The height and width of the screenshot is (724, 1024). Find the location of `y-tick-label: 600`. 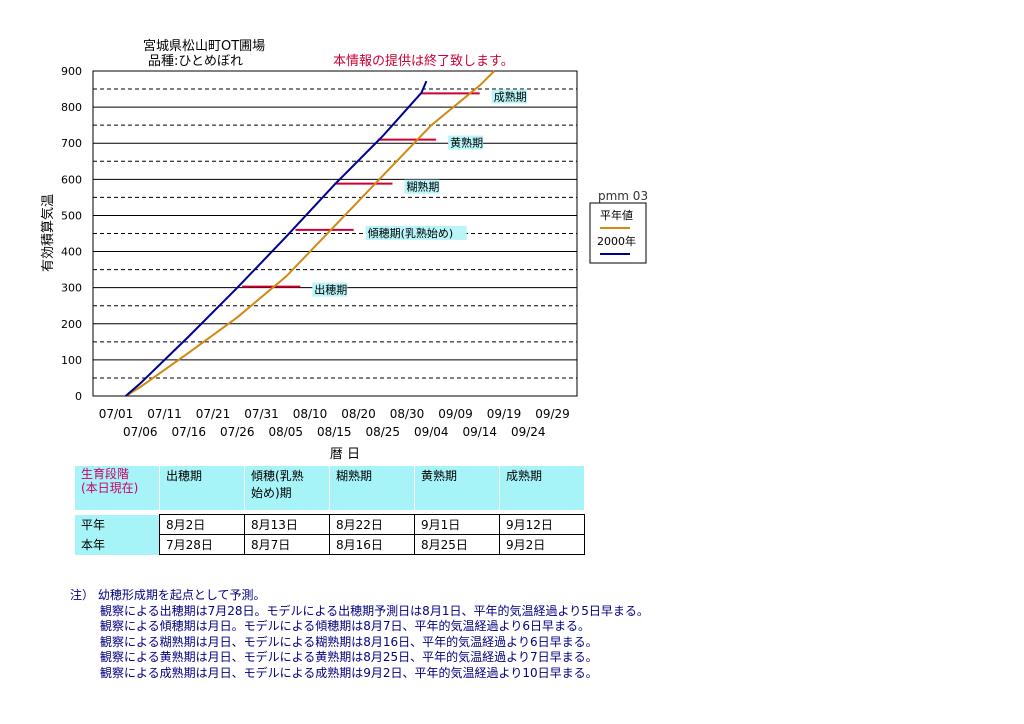

y-tick-label: 600 is located at coordinates (71, 179).